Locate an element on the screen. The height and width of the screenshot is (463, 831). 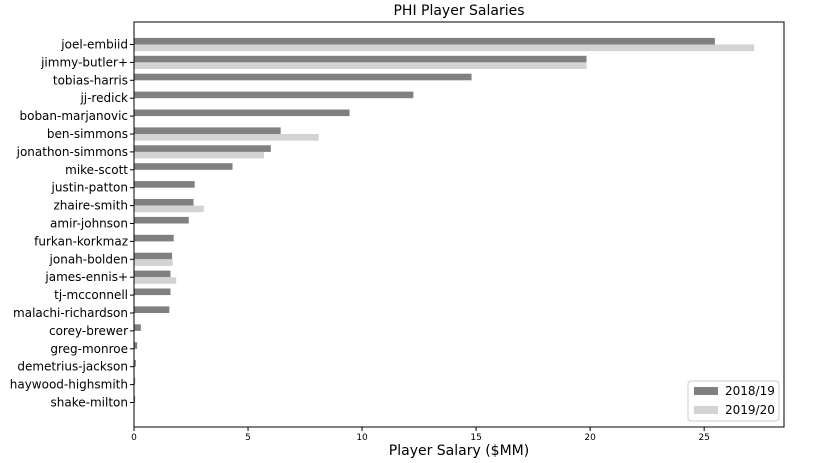
y-tick-label: demetrius-jackson is located at coordinates (72, 367).